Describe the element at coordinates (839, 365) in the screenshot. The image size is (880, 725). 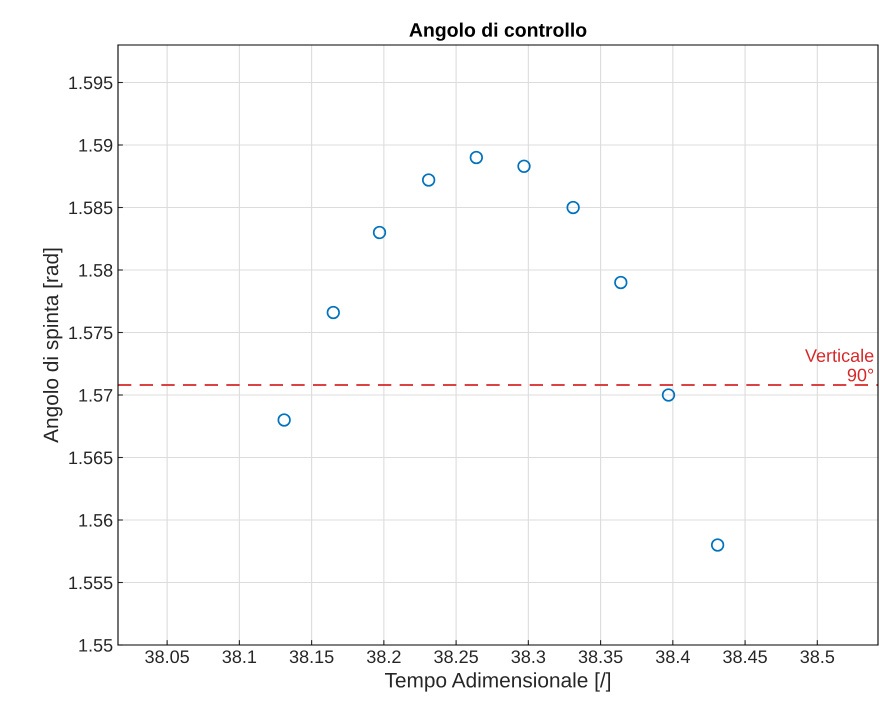
I see `ref-line-label: Verticale 90°` at that location.